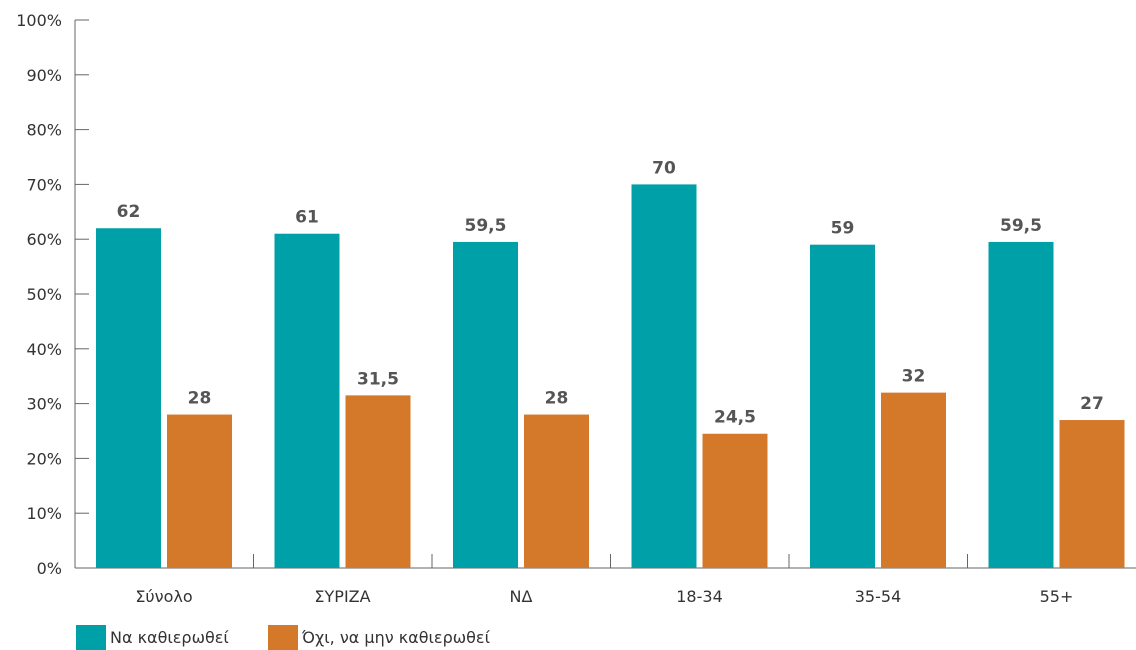 The height and width of the screenshot is (650, 1136). What do you see at coordinates (1092, 404) in the screenshot?
I see `value-label: 27` at bounding box center [1092, 404].